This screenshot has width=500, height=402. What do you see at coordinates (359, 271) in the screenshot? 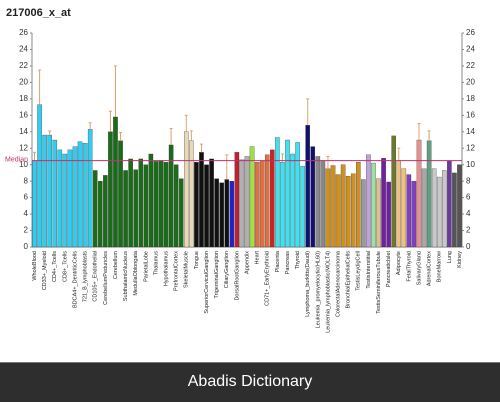
I see `x-tick-label: TestisLeydigCell` at bounding box center [359, 271].